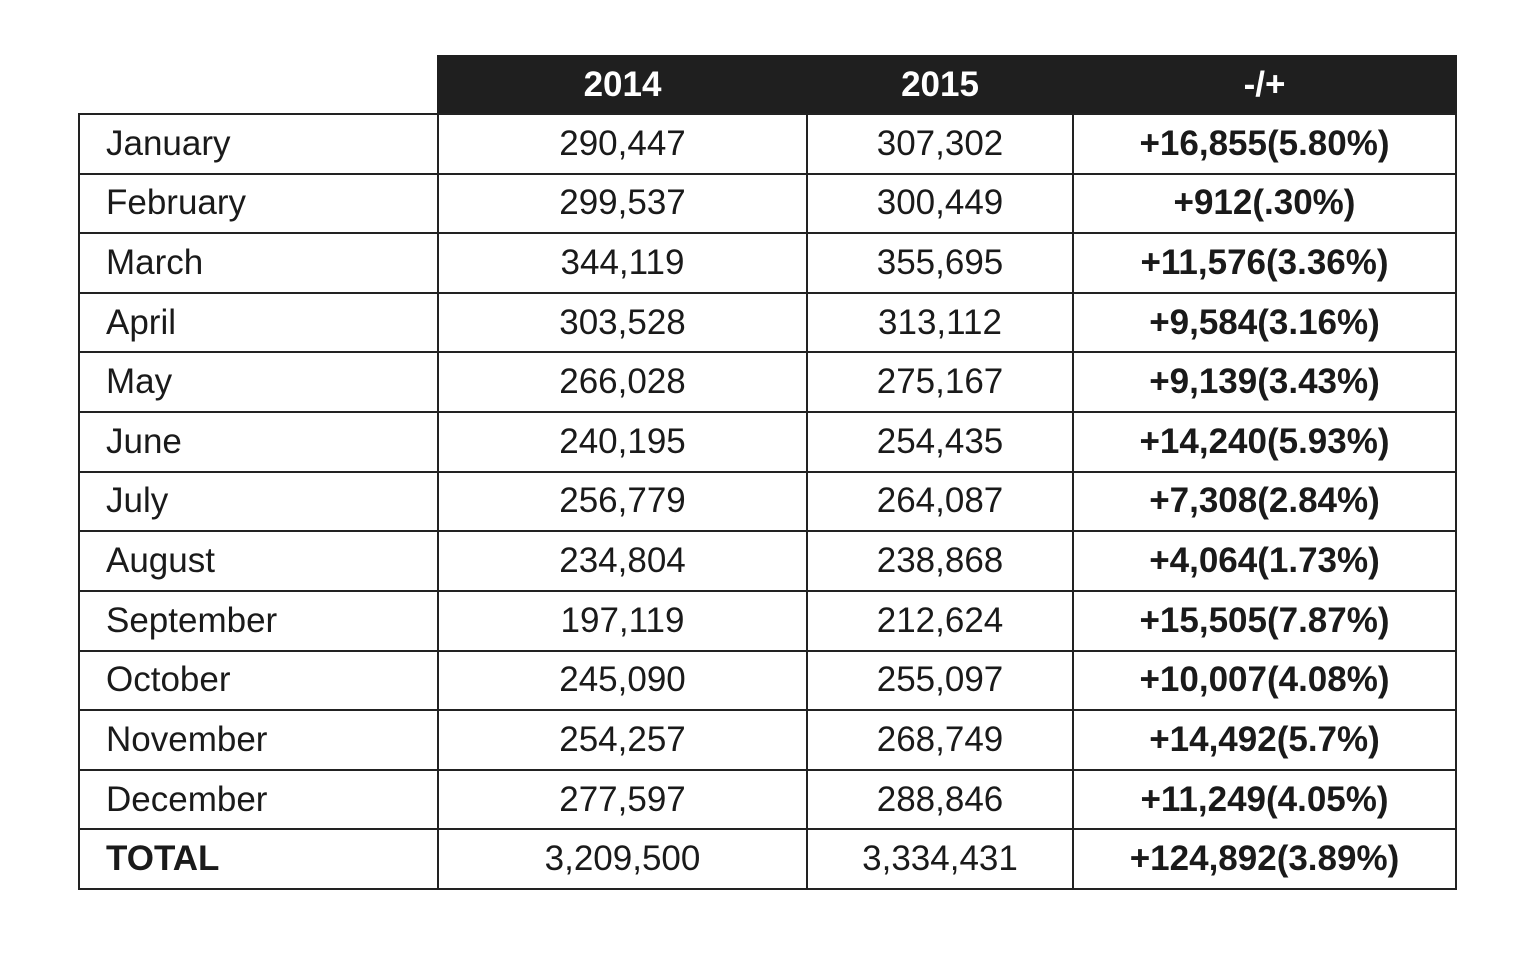 The image size is (1536, 969). Describe the element at coordinates (622, 382) in the screenshot. I see `data-cell: 266,028` at that location.